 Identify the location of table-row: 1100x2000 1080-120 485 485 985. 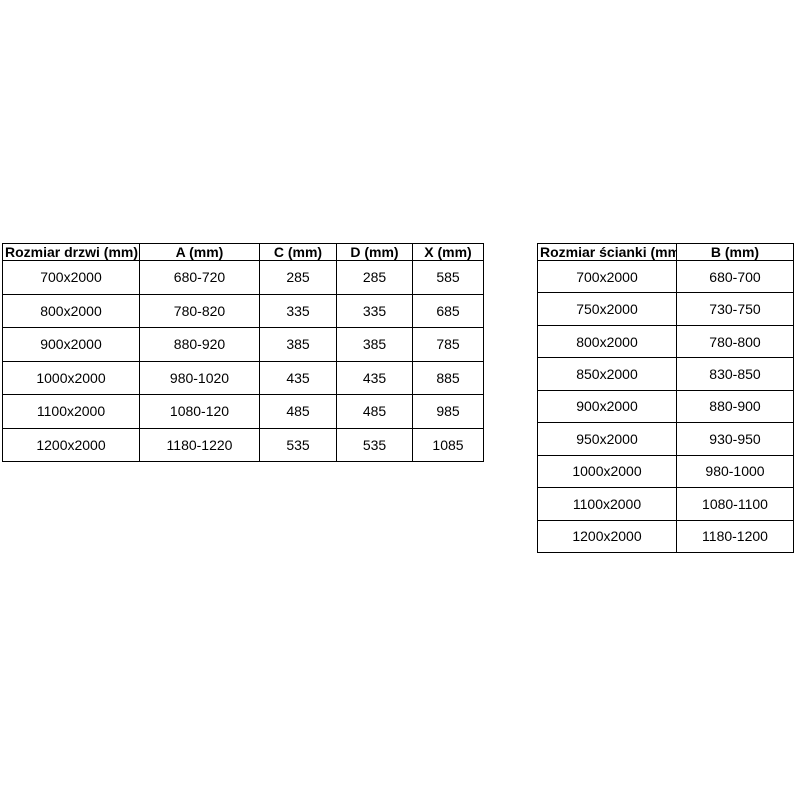
(243, 411).